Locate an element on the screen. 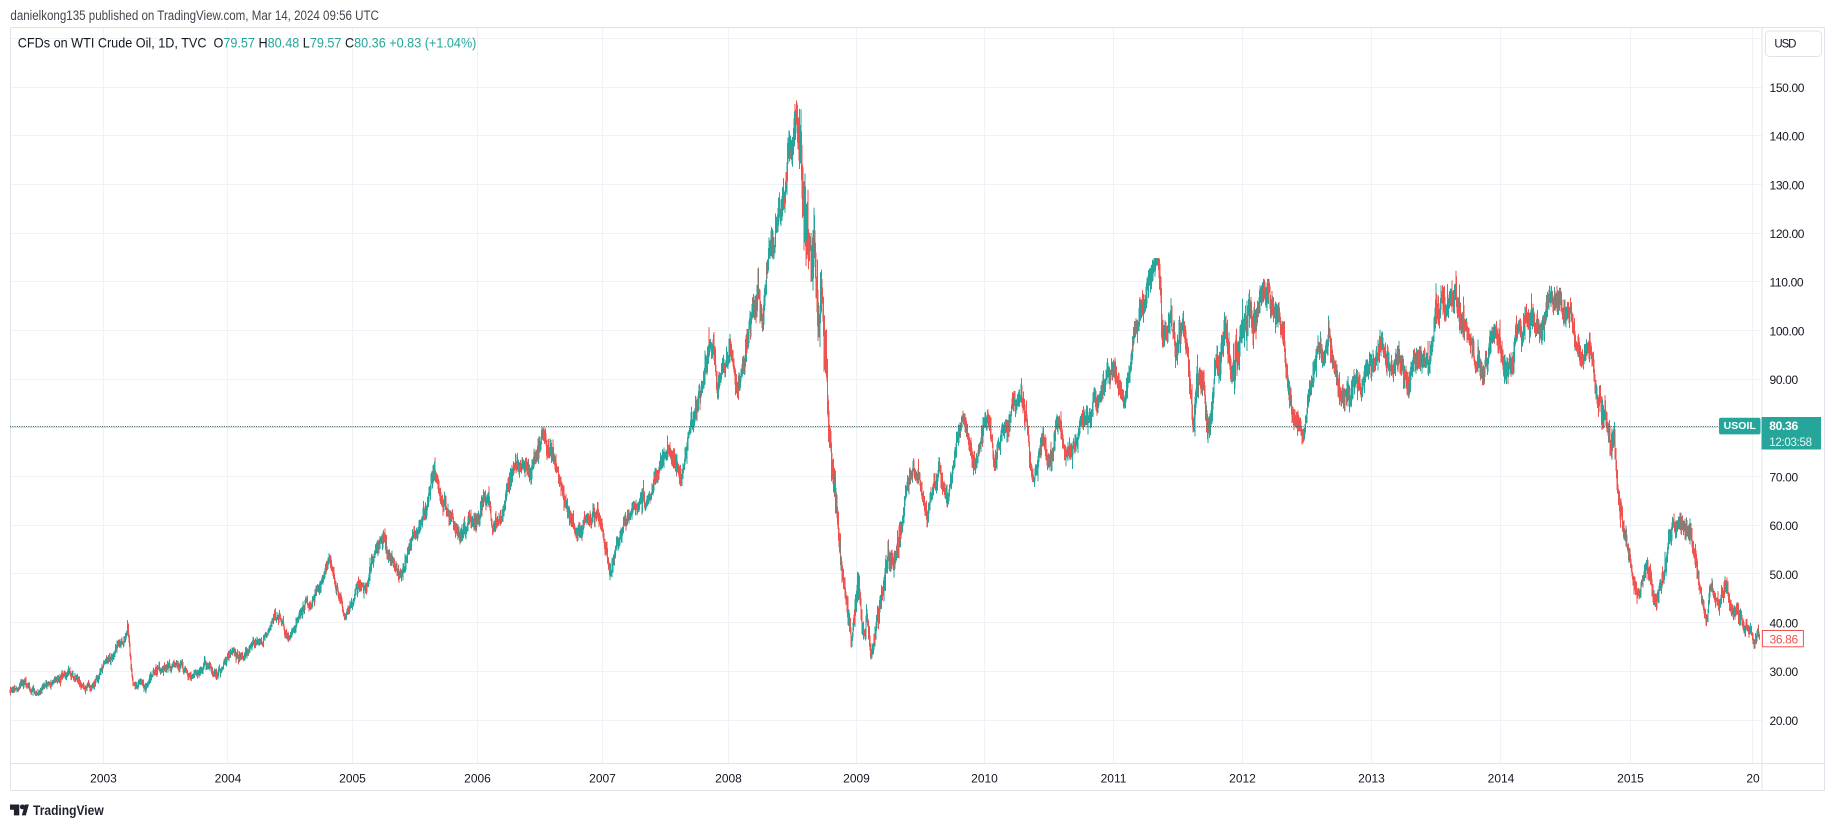  svg-text: 20.00 is located at coordinates (1784, 721).